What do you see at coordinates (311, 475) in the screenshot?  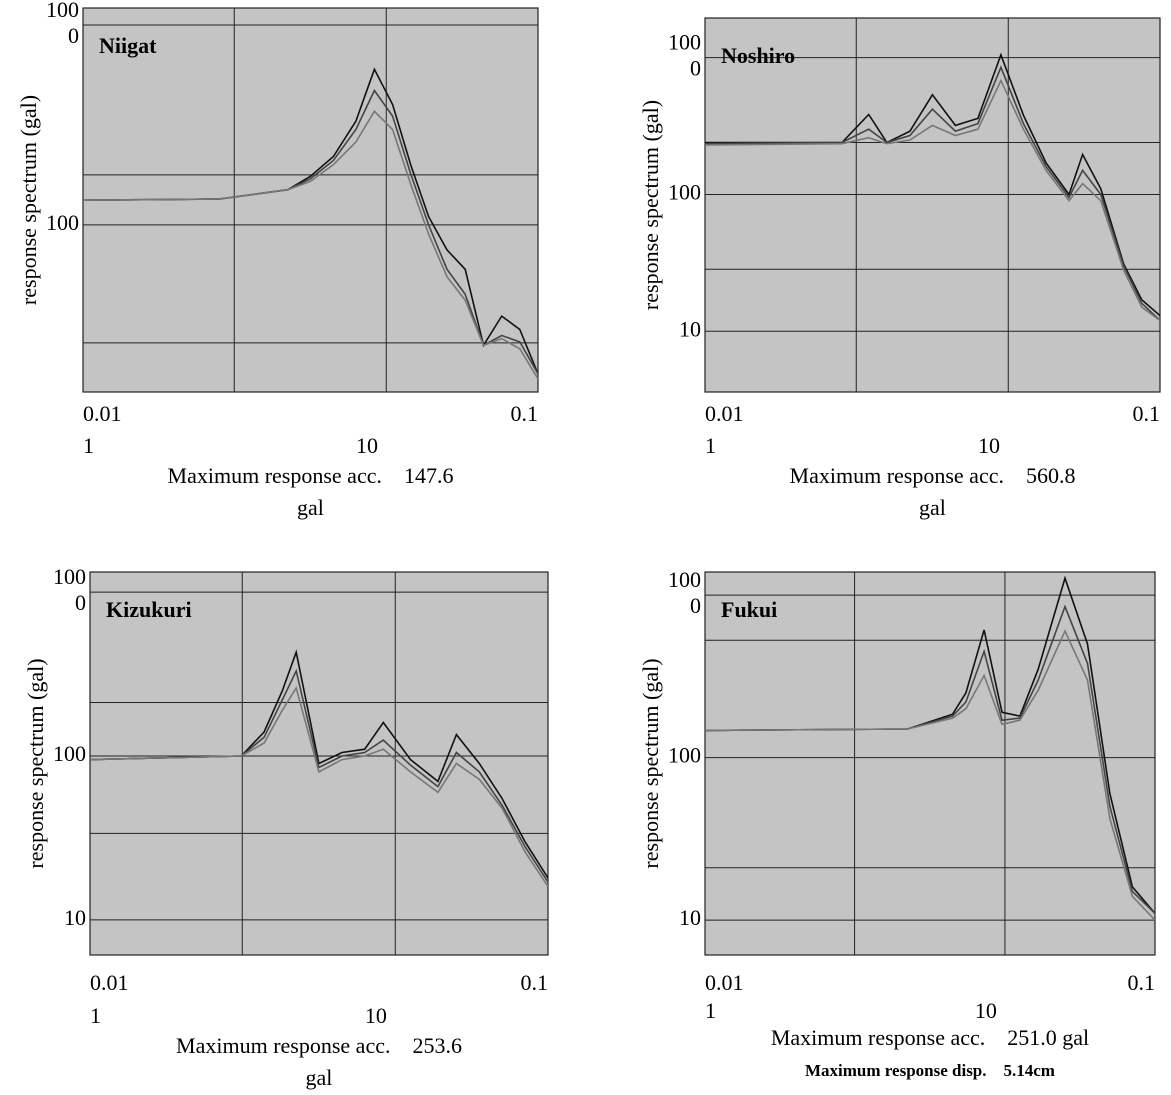 I see `caption: Maximum response acc. 147.6` at bounding box center [311, 475].